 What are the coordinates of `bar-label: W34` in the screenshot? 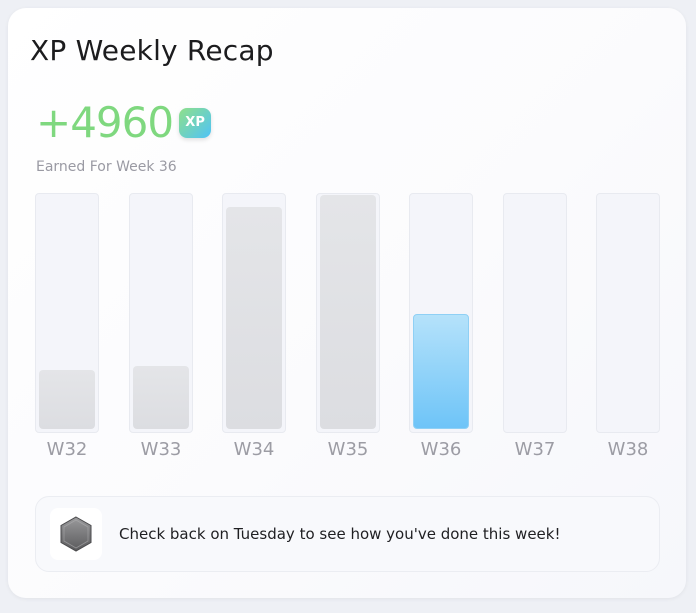 It's located at (254, 449).